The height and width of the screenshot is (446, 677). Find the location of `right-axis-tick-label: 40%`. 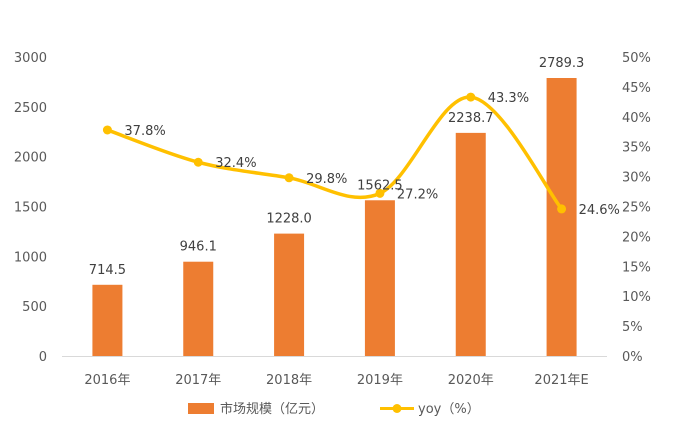

right-axis-tick-label: 40% is located at coordinates (636, 118).